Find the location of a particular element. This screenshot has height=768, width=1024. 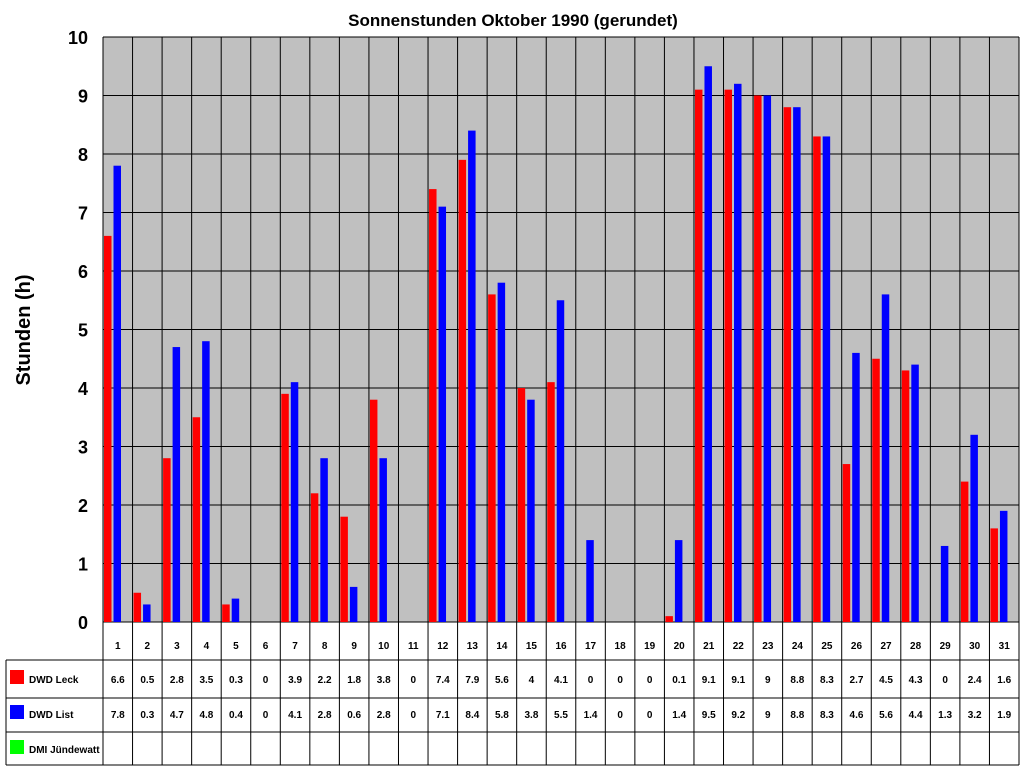

data-label: 1.9 is located at coordinates (1004, 715).